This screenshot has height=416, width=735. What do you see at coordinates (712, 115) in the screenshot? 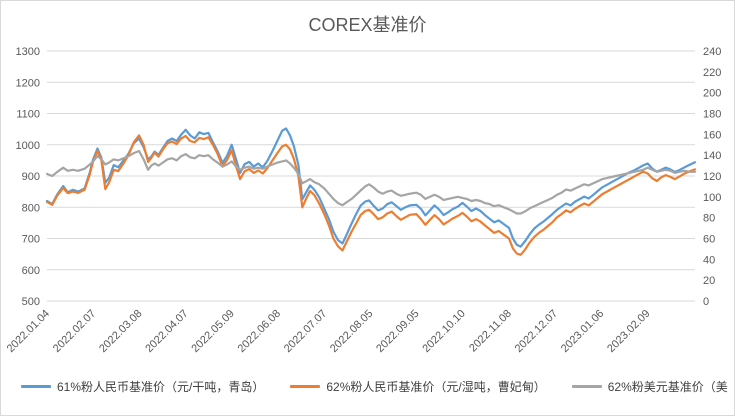
I see `svg-text: 180` at bounding box center [712, 115].